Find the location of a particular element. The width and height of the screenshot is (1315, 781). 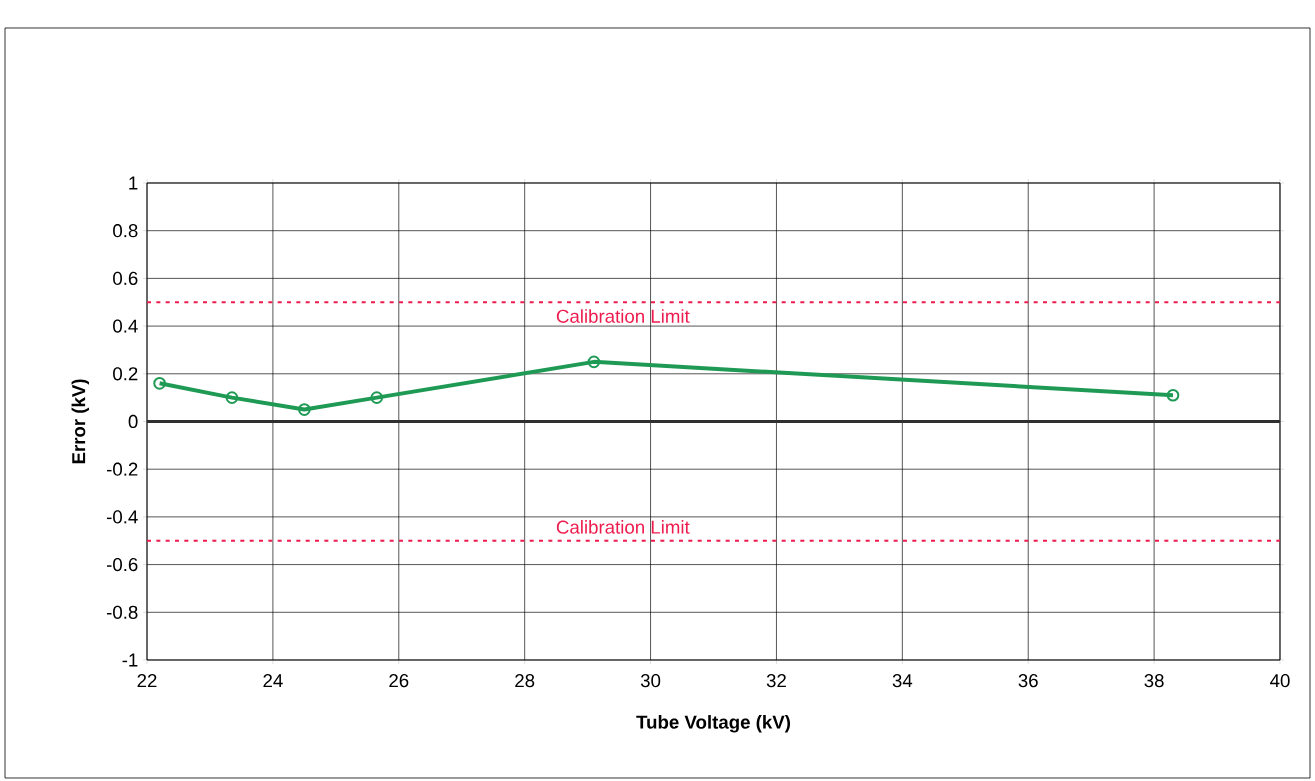

x-tick-label: 40 is located at coordinates (1280, 681).